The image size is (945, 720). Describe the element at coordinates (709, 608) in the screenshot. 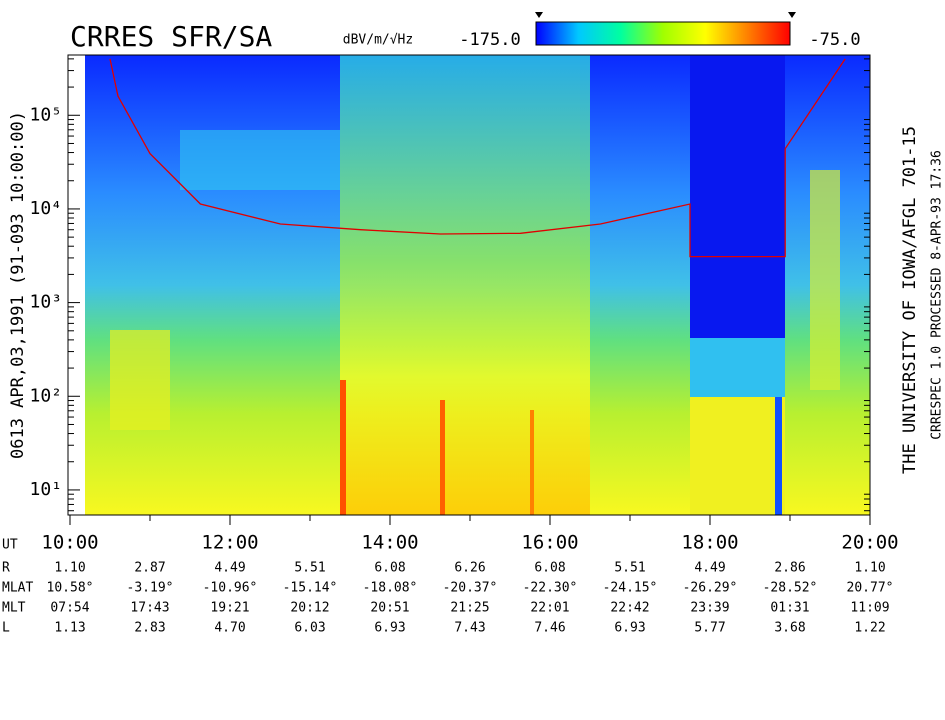

I see `cell: 23:39` at that location.